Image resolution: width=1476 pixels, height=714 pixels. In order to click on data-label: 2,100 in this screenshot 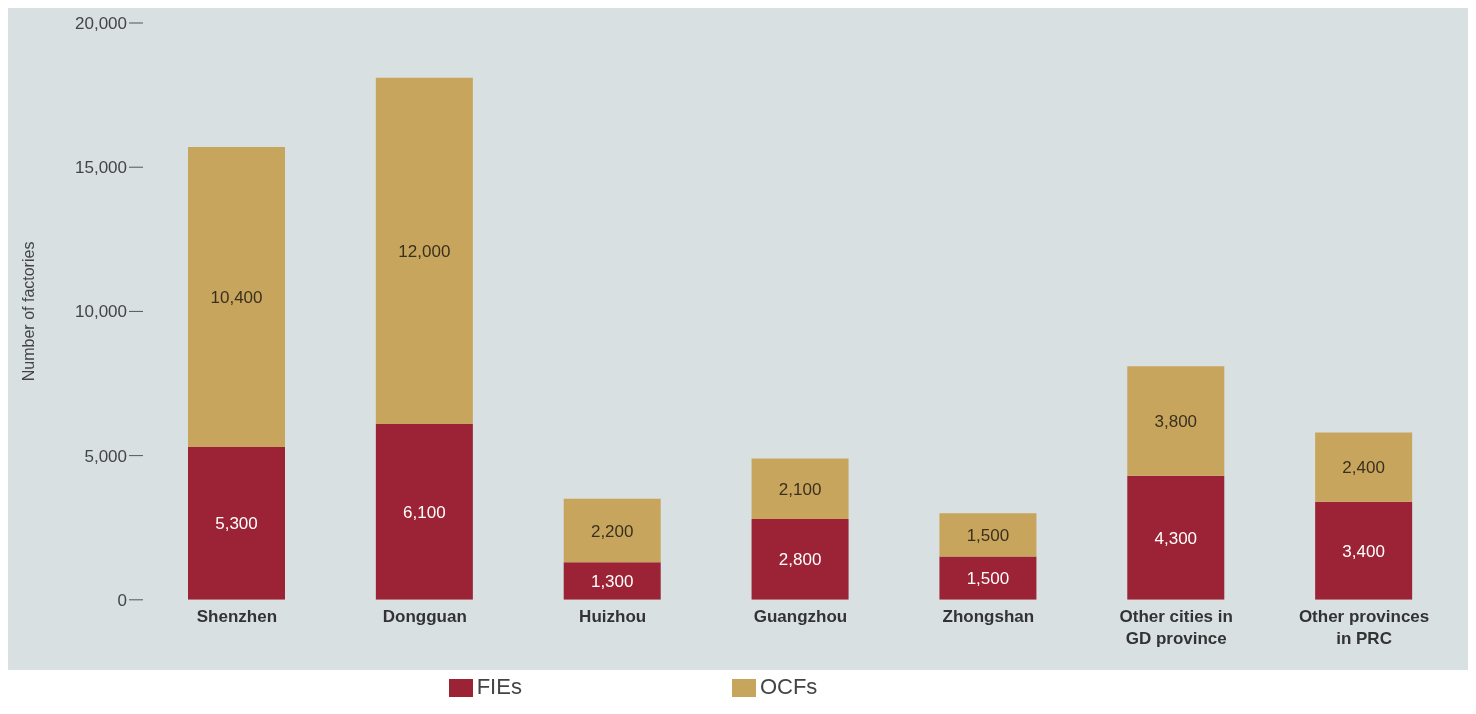, I will do `click(800, 489)`.